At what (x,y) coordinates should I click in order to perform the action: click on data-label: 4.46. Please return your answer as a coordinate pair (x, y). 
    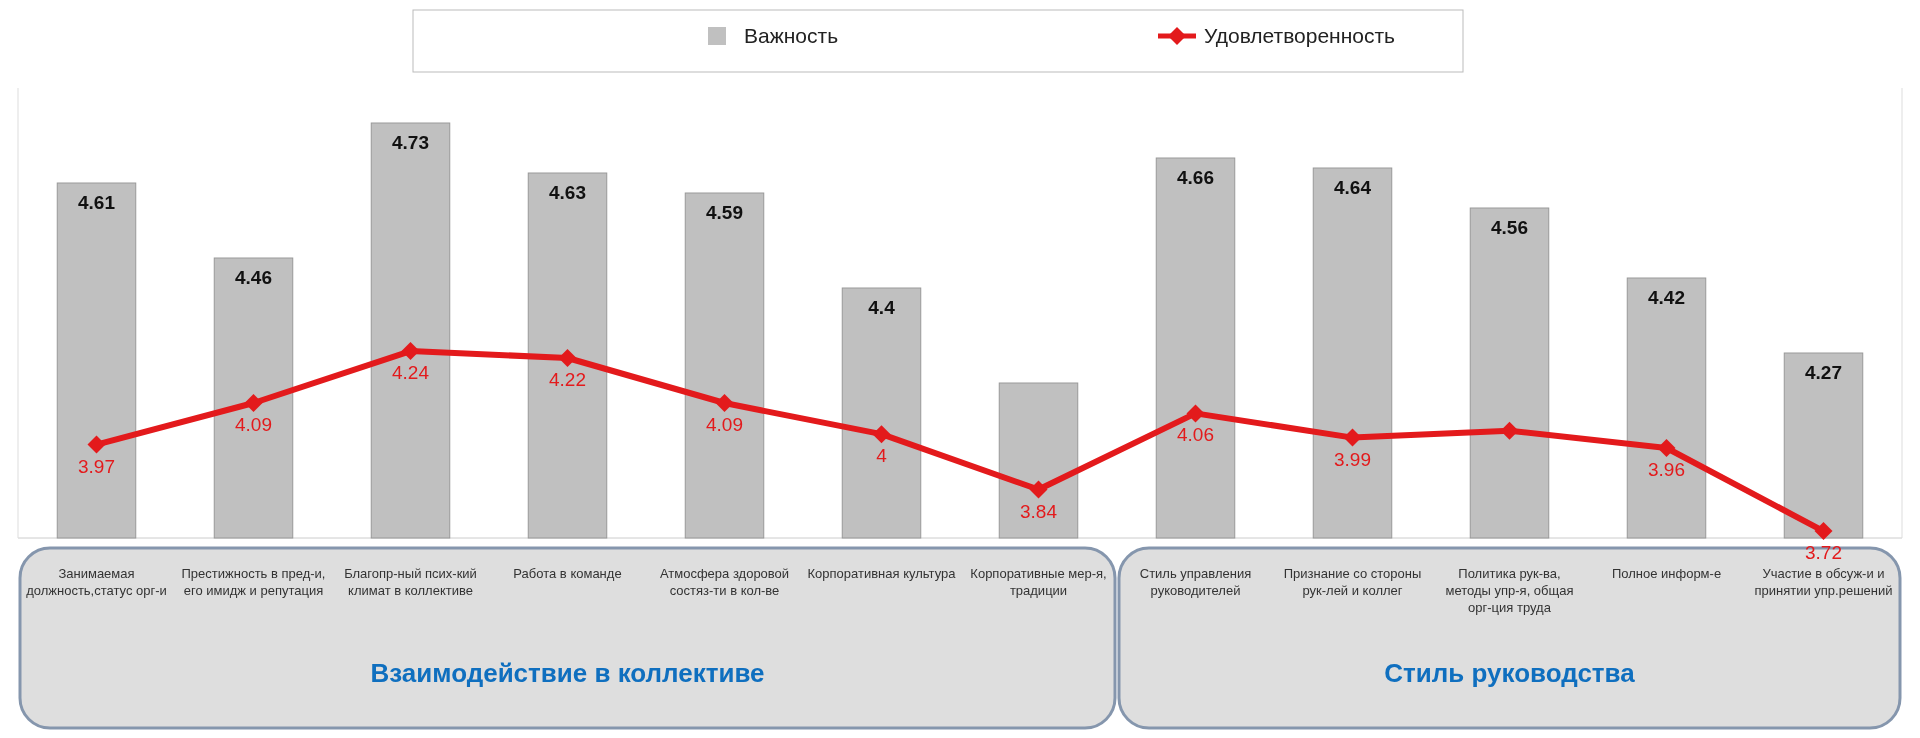
    Looking at the image, I should click on (253, 277).